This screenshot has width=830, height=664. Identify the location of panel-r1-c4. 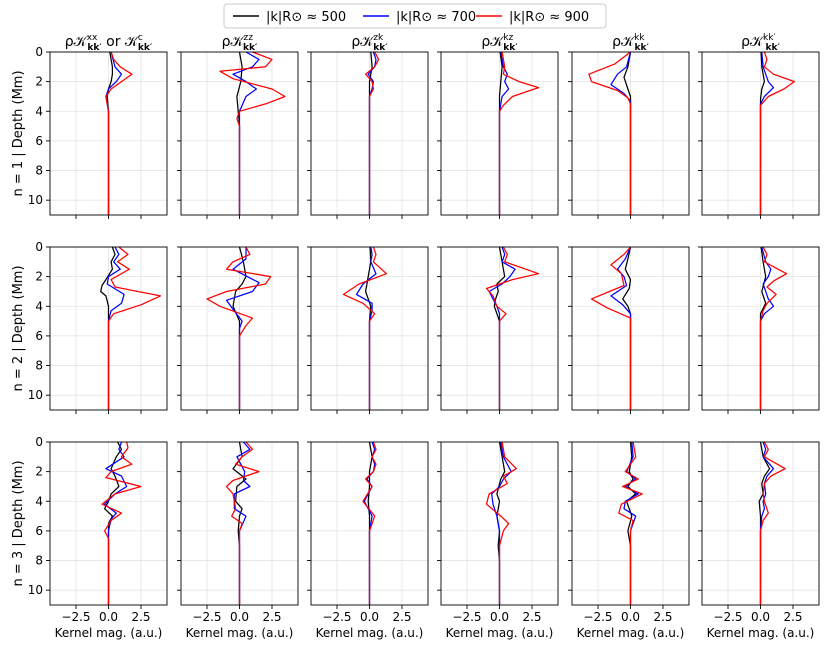
(629, 330).